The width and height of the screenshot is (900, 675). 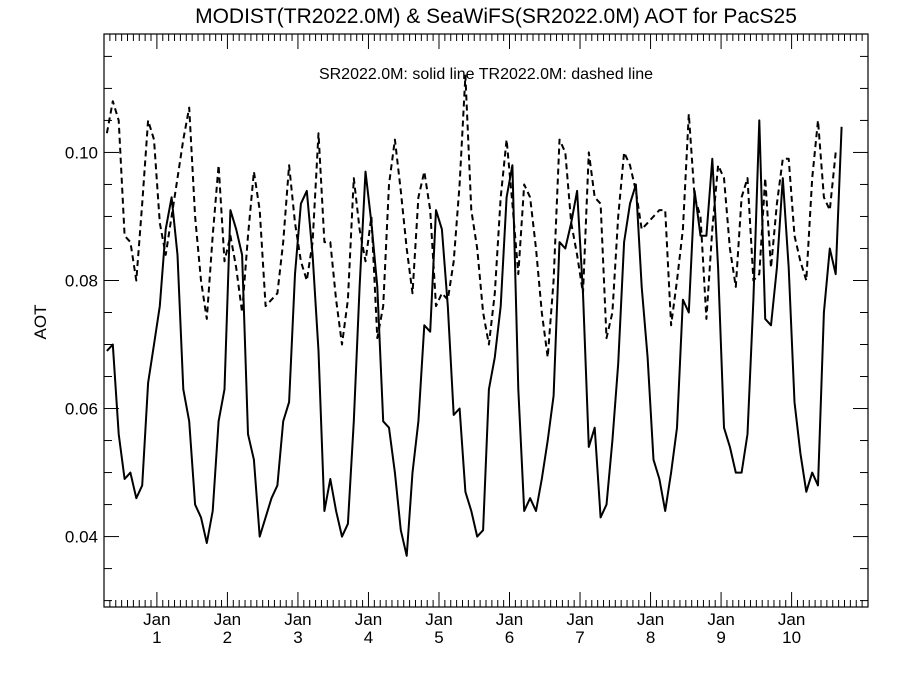 What do you see at coordinates (791, 637) in the screenshot?
I see `x-tick-year-label: 10` at bounding box center [791, 637].